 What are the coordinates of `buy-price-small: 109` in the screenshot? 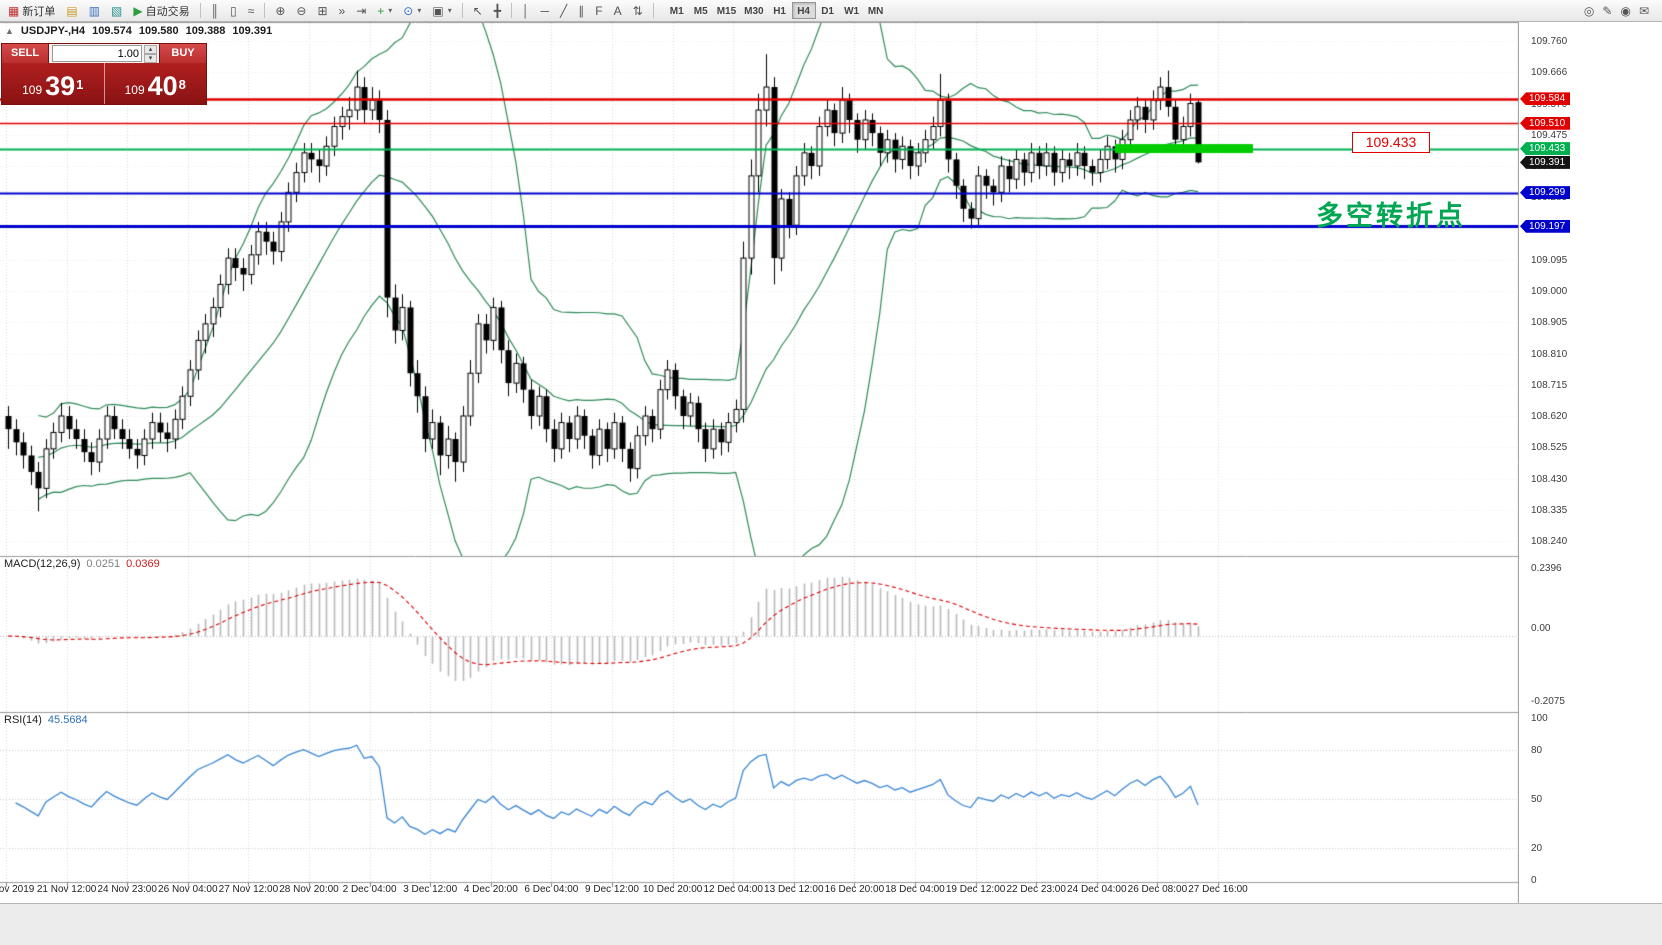 It's located at (134, 90).